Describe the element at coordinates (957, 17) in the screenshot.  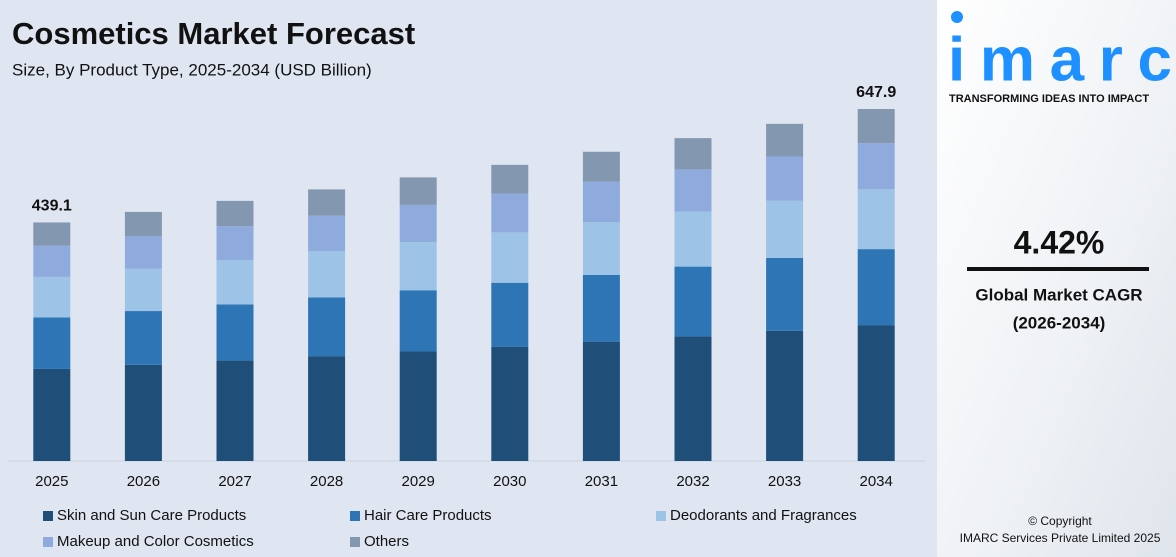
I see `logo-dot` at that location.